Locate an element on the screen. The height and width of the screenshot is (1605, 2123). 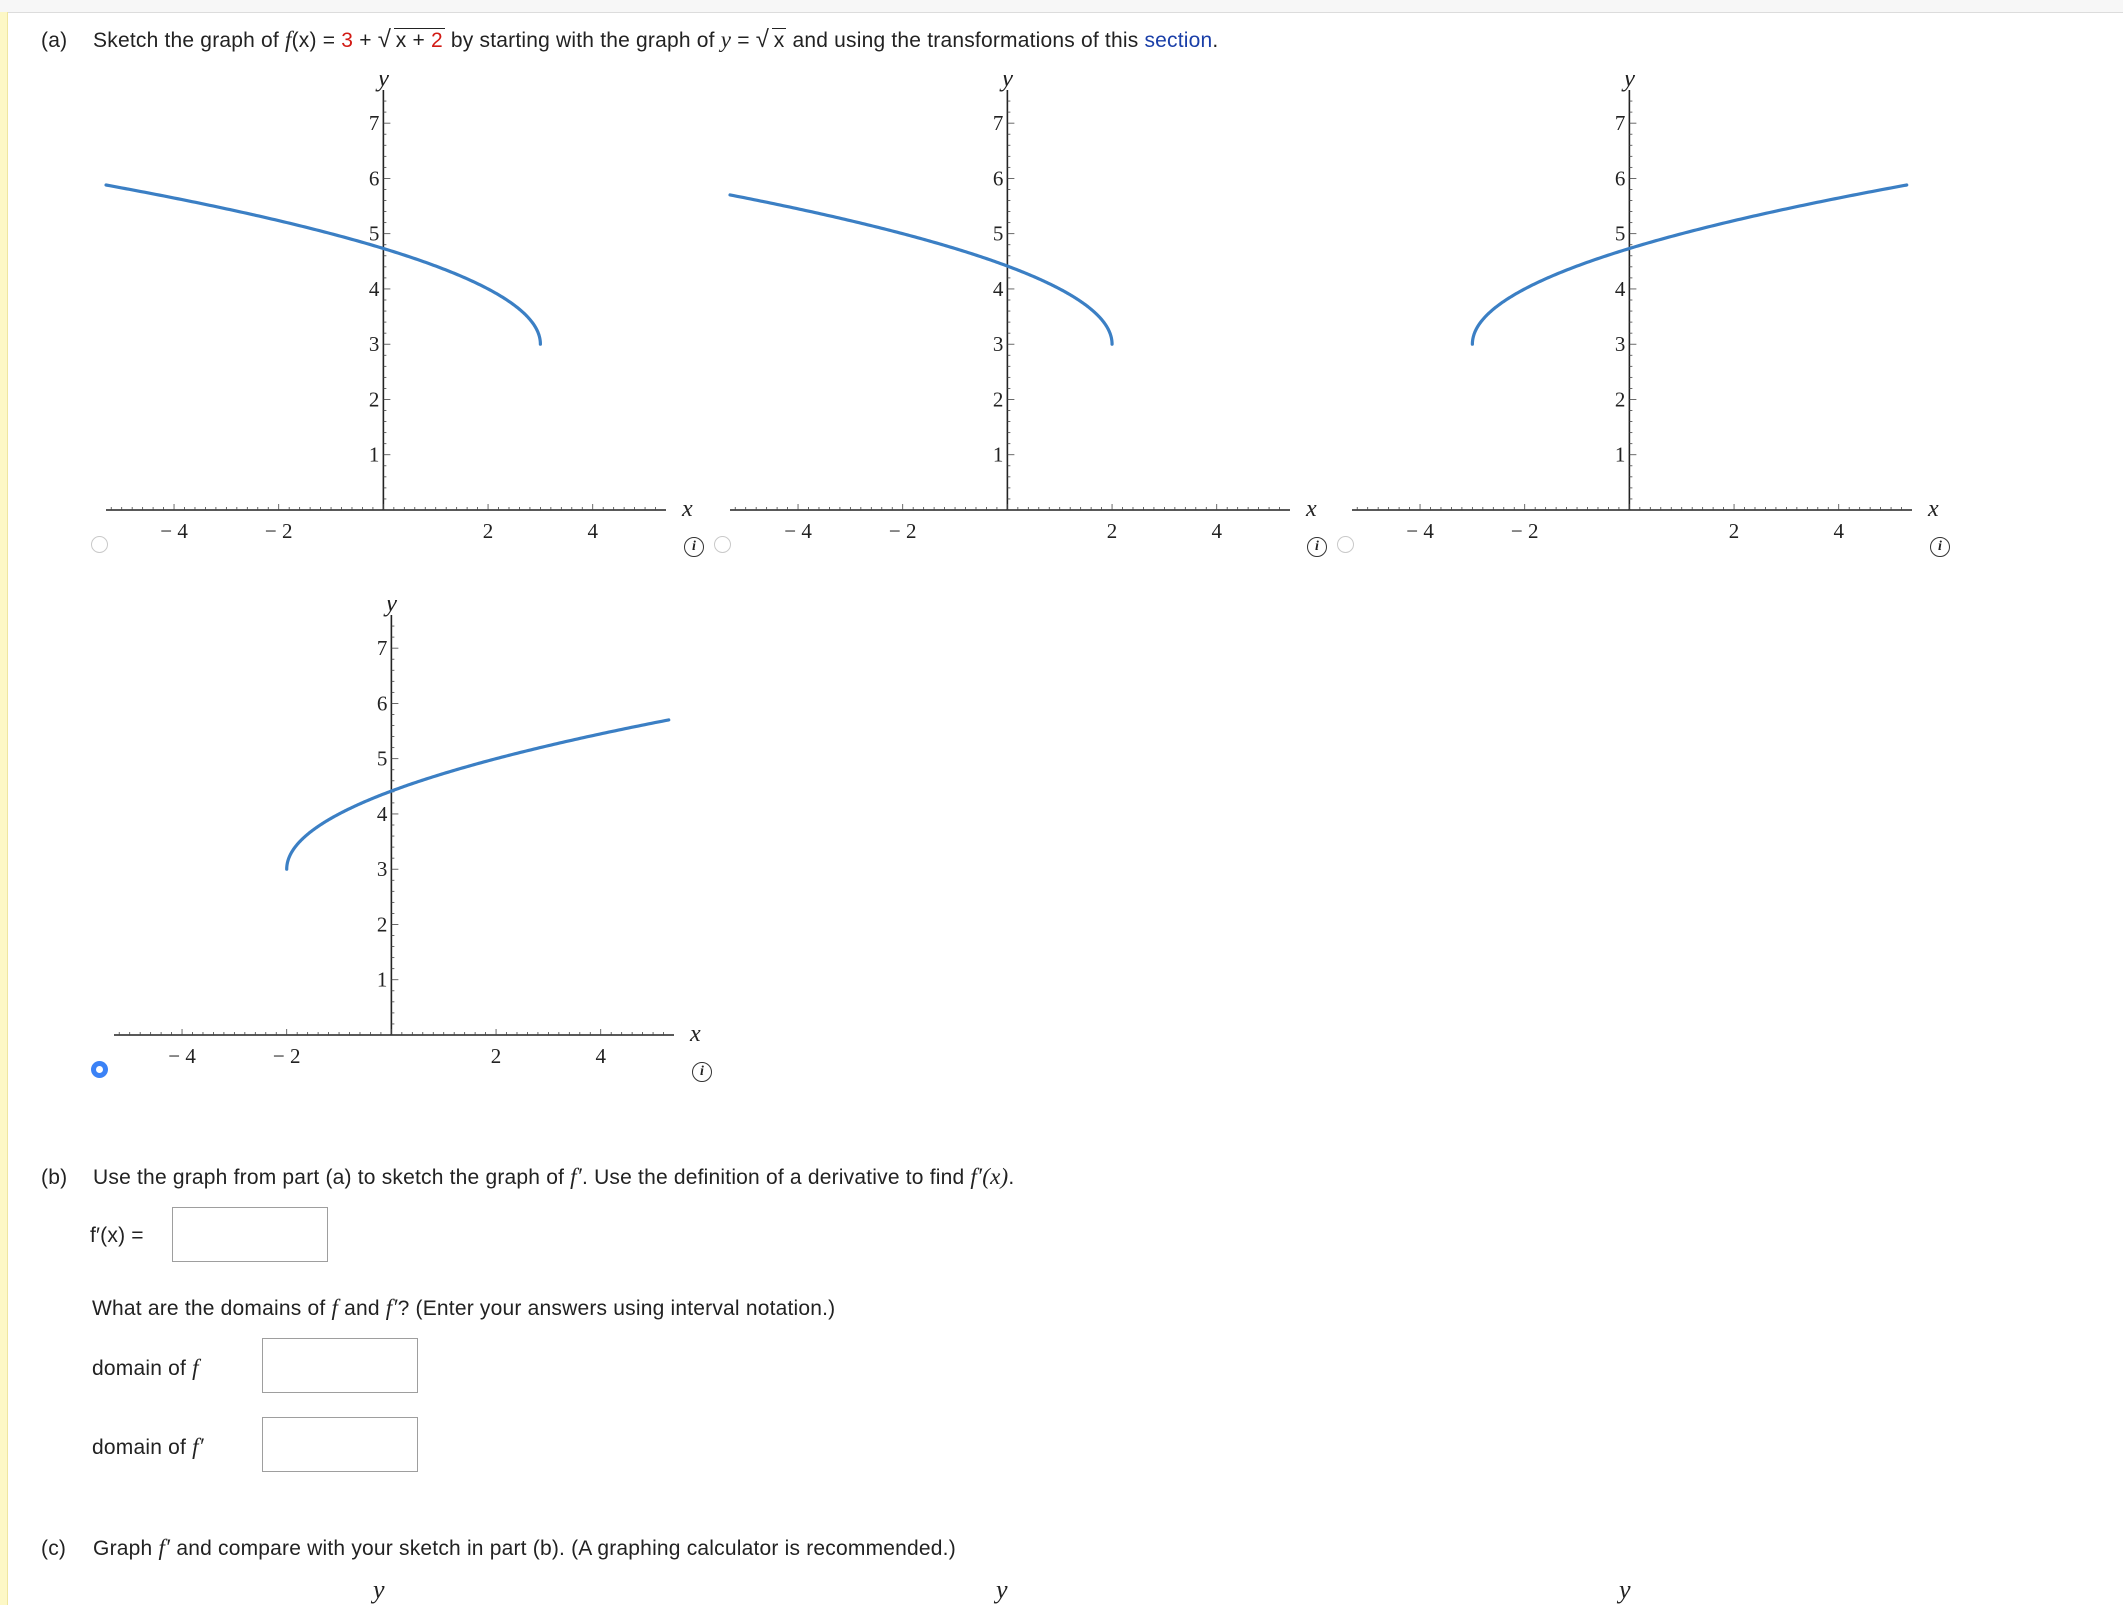
option-graph-1: − 4 − 2 2 4 1 2 3 4 5 6 7 x y is located at coordinates (398, 309).